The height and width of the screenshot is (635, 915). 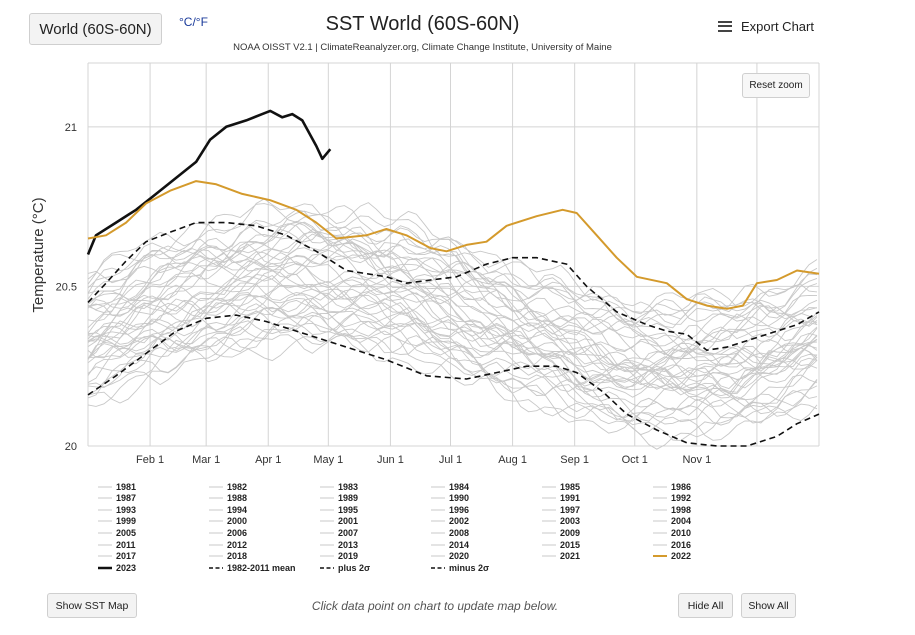 I want to click on legend-item-1995: 1995, so click(x=339, y=509).